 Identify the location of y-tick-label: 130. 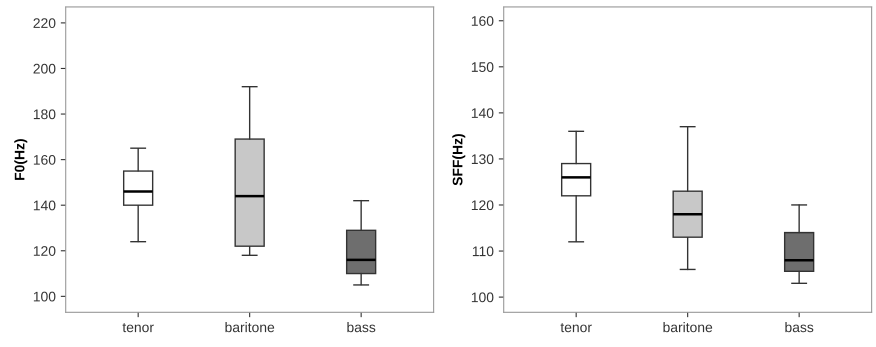
(483, 159).